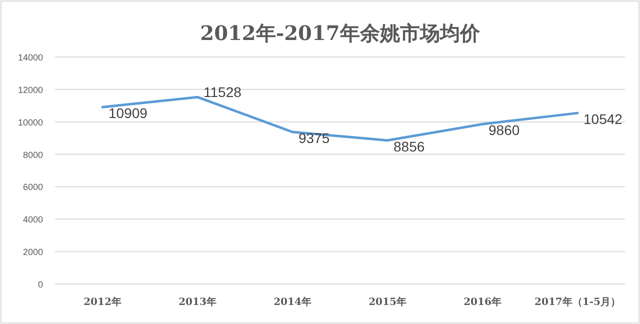 This screenshot has height=324, width=640. Describe the element at coordinates (30, 57) in the screenshot. I see `y-tick-label: 14000` at that location.